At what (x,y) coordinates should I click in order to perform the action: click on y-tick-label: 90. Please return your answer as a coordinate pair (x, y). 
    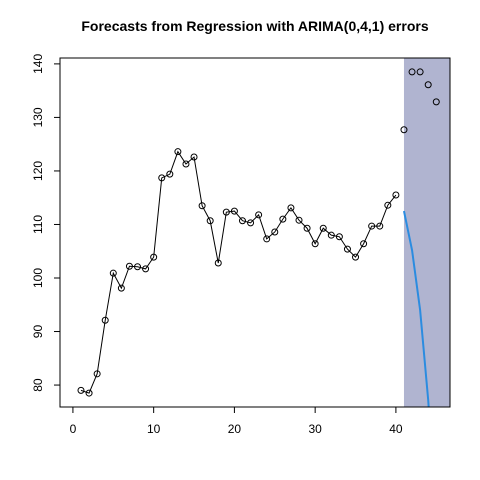
    Looking at the image, I should click on (38, 332).